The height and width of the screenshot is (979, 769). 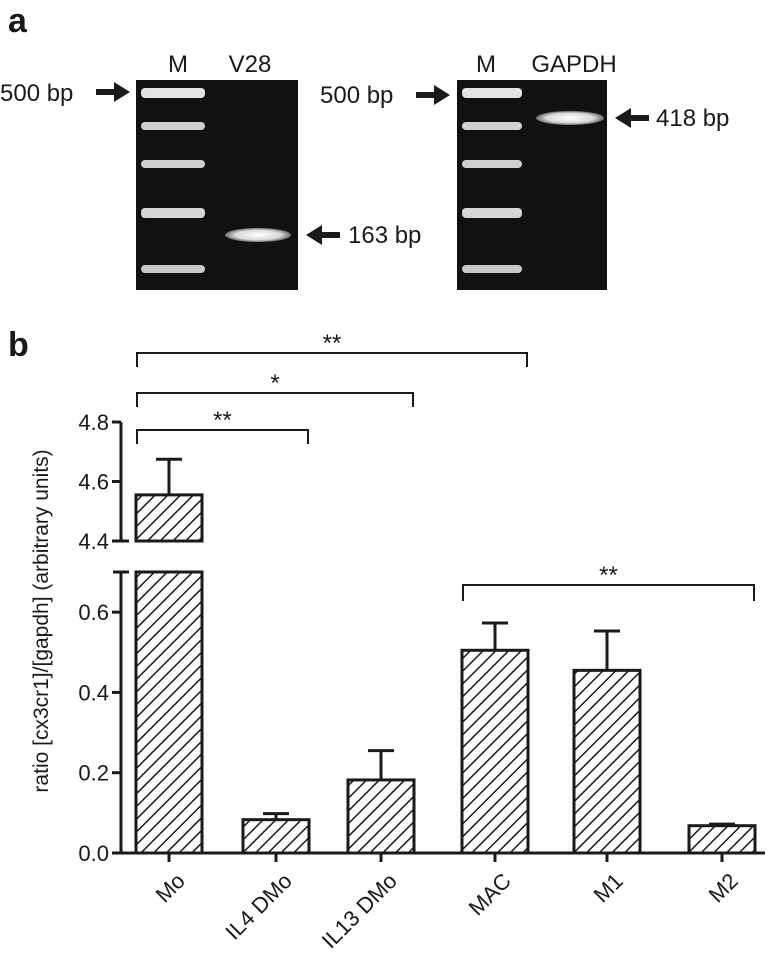 I want to click on category-label: IL4 DMo, so click(x=258, y=906).